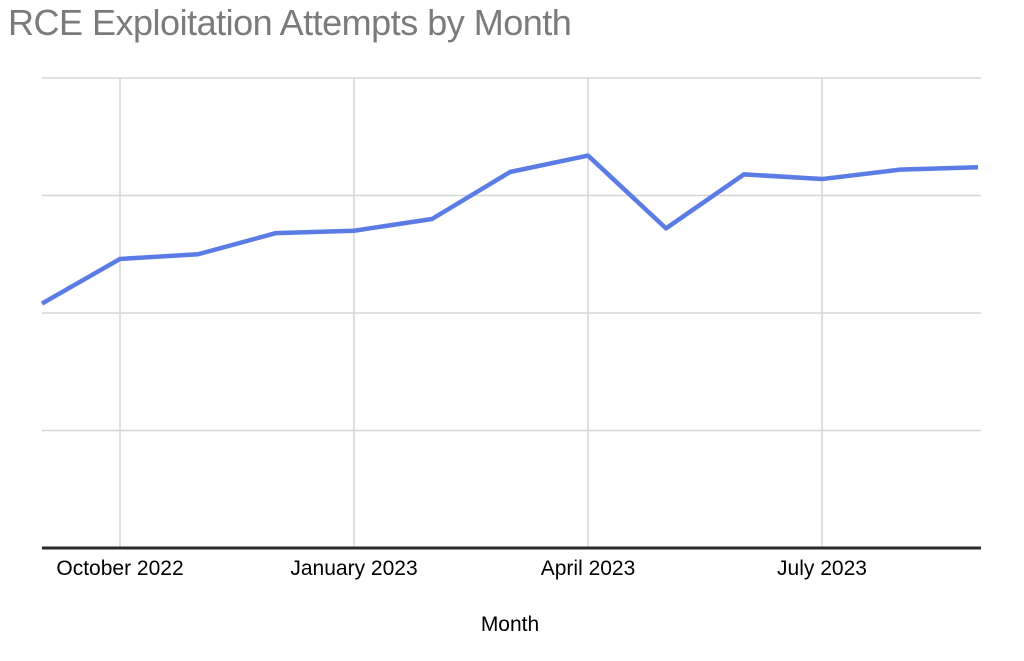 This screenshot has height=661, width=1024. I want to click on x-tick-label: July 2023, so click(822, 568).